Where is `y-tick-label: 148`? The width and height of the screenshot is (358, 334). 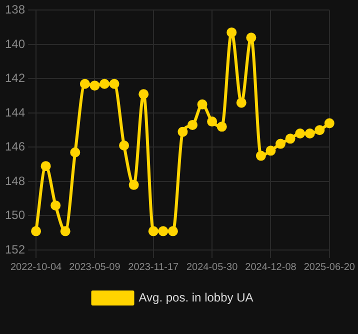
y-tick-label: 148 is located at coordinates (15, 181).